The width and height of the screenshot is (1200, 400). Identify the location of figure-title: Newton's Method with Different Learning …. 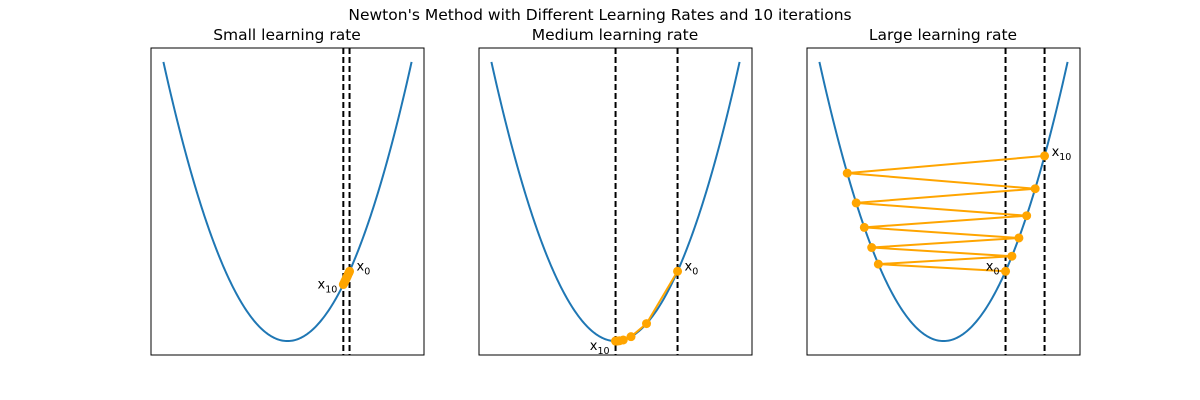
(599, 15).